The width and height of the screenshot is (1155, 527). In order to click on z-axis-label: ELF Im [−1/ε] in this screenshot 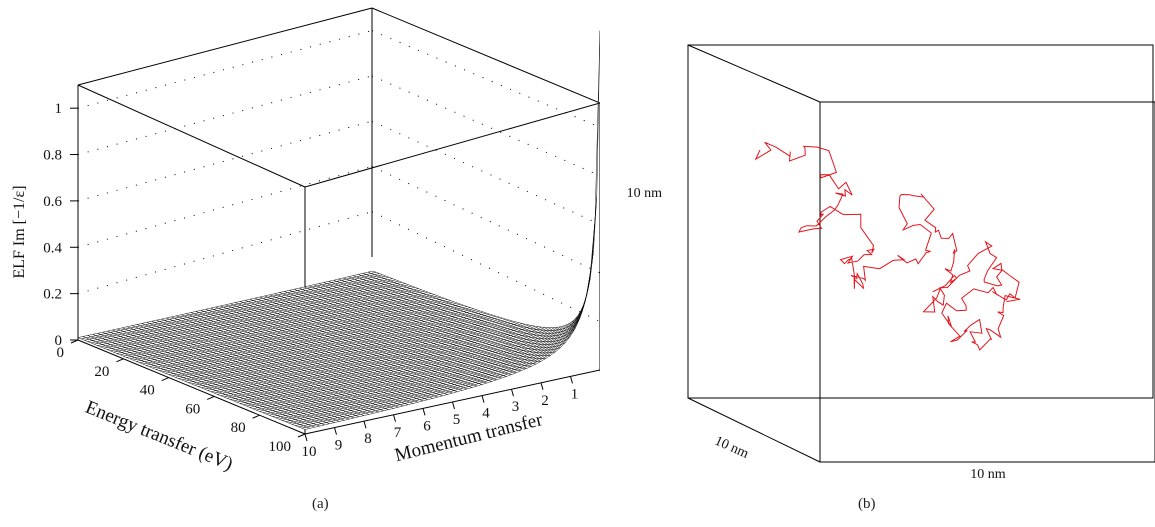, I will do `click(19, 231)`.